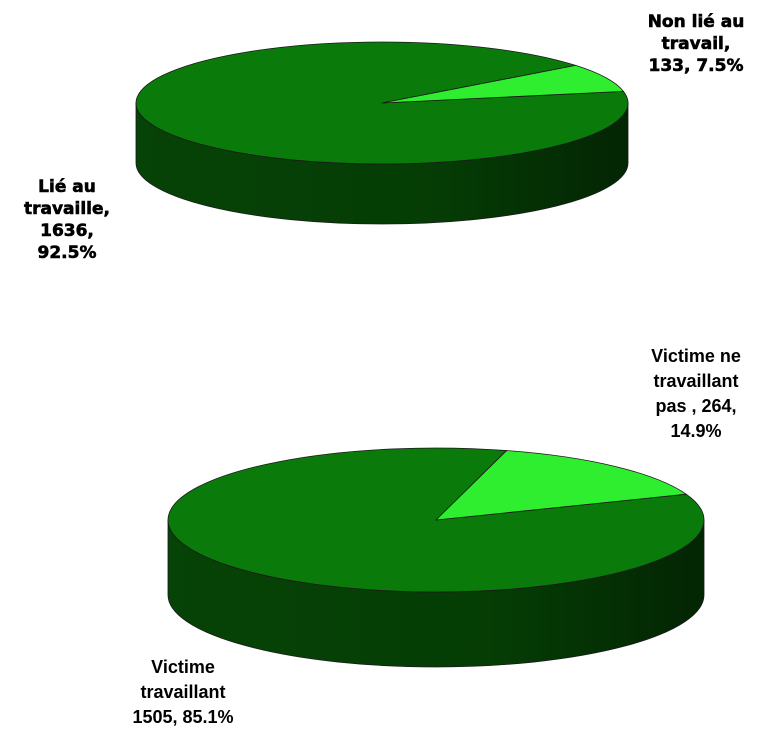 This screenshot has height=742, width=767. Describe the element at coordinates (696, 44) in the screenshot. I see `data-label-non-lie-au-travail: Non lié au travail, 133, 7.5%` at that location.